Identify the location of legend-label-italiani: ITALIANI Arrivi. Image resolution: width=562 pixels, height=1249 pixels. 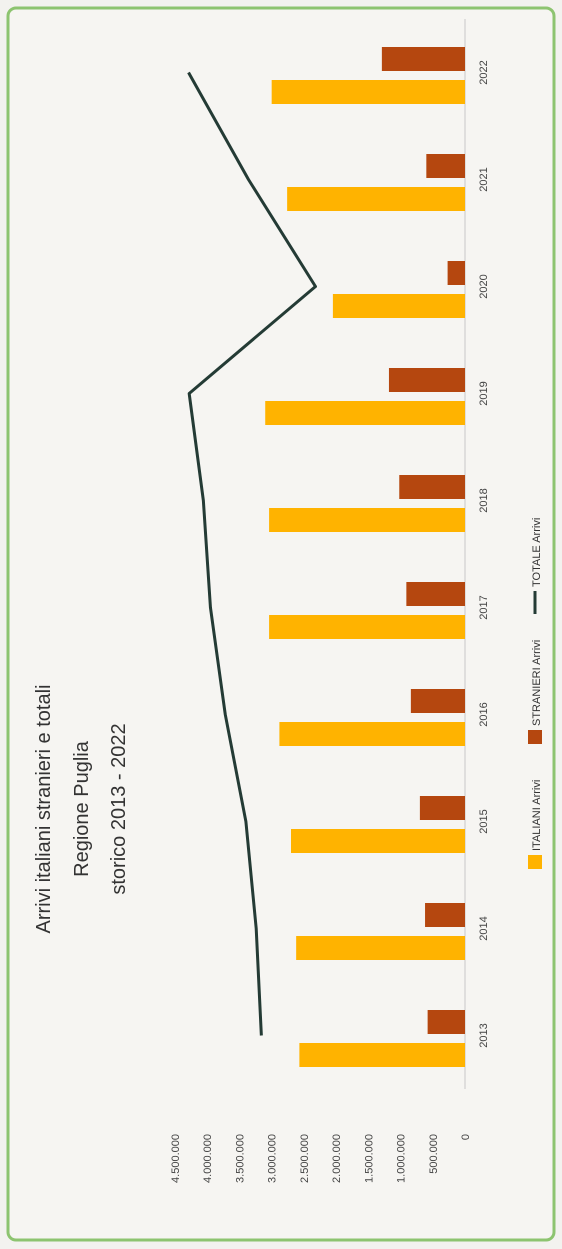
(537, 815).